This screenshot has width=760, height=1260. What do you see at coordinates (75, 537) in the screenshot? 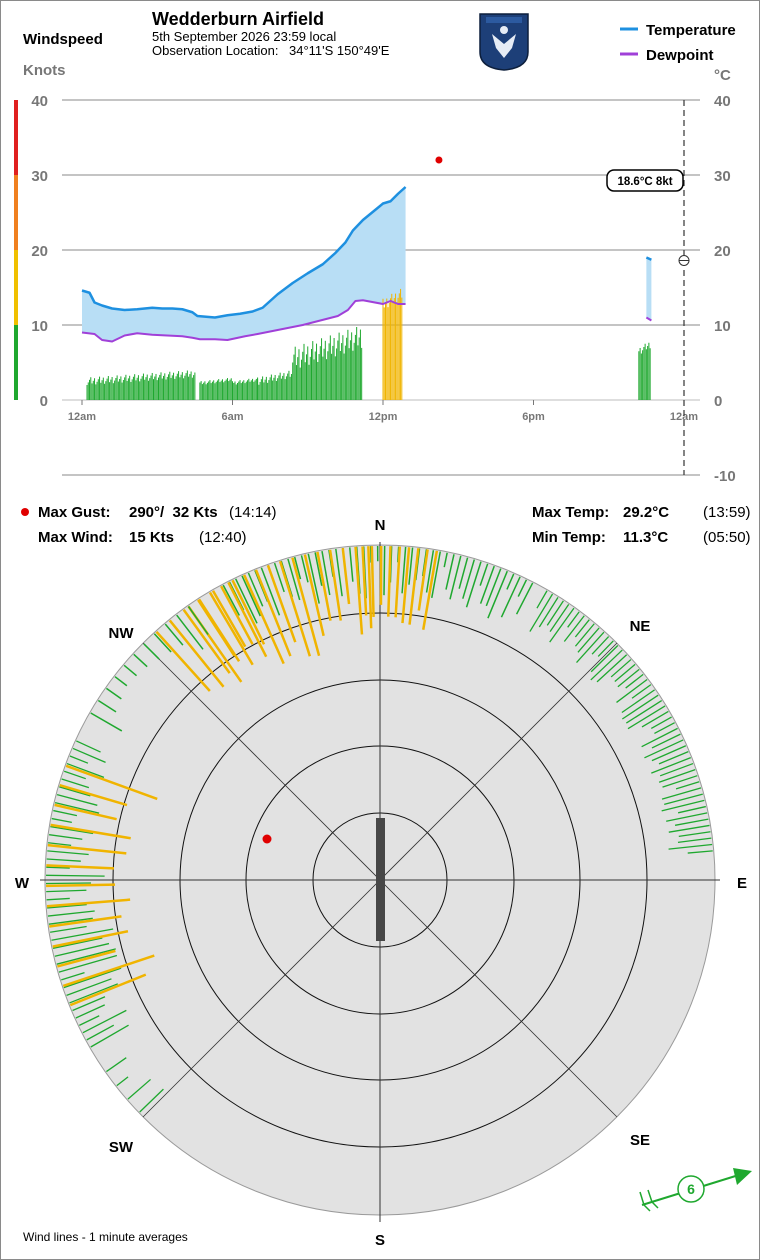
I see `max-wind-label: Max Wind:` at bounding box center [75, 537].